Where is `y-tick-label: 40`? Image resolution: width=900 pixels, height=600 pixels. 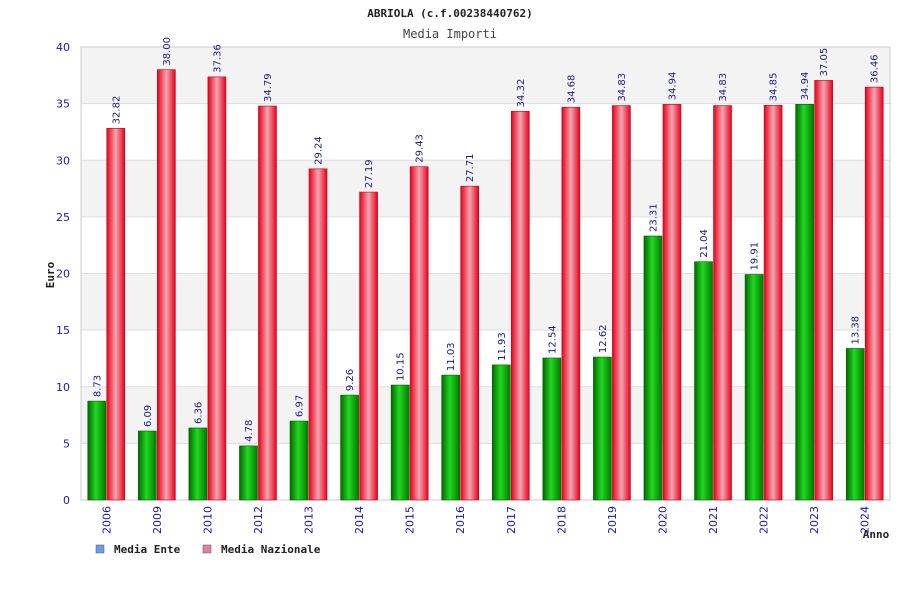 y-tick-label: 40 is located at coordinates (63, 47).